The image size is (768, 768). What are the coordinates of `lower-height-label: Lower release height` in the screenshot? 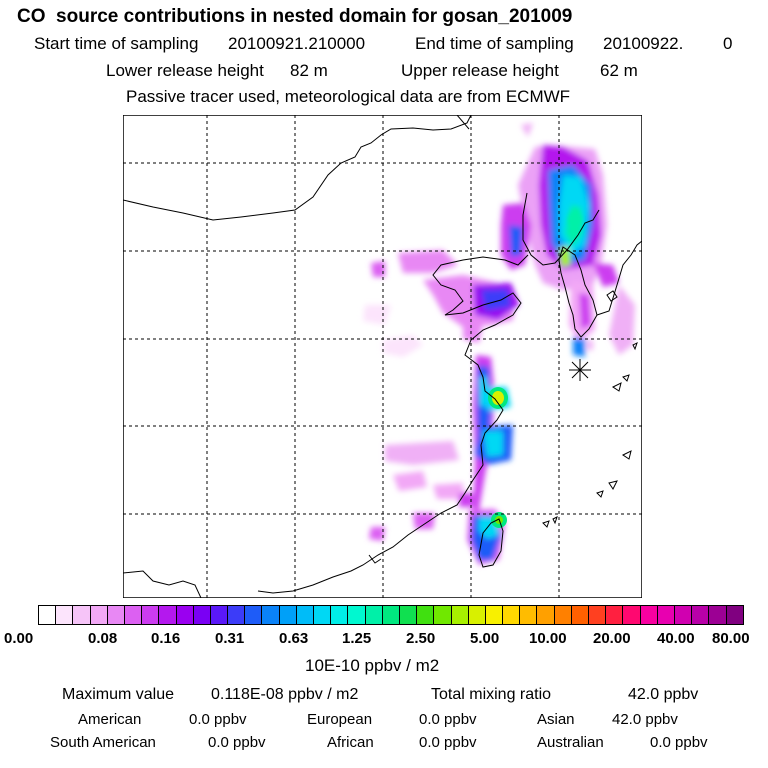 It's located at (185, 70).